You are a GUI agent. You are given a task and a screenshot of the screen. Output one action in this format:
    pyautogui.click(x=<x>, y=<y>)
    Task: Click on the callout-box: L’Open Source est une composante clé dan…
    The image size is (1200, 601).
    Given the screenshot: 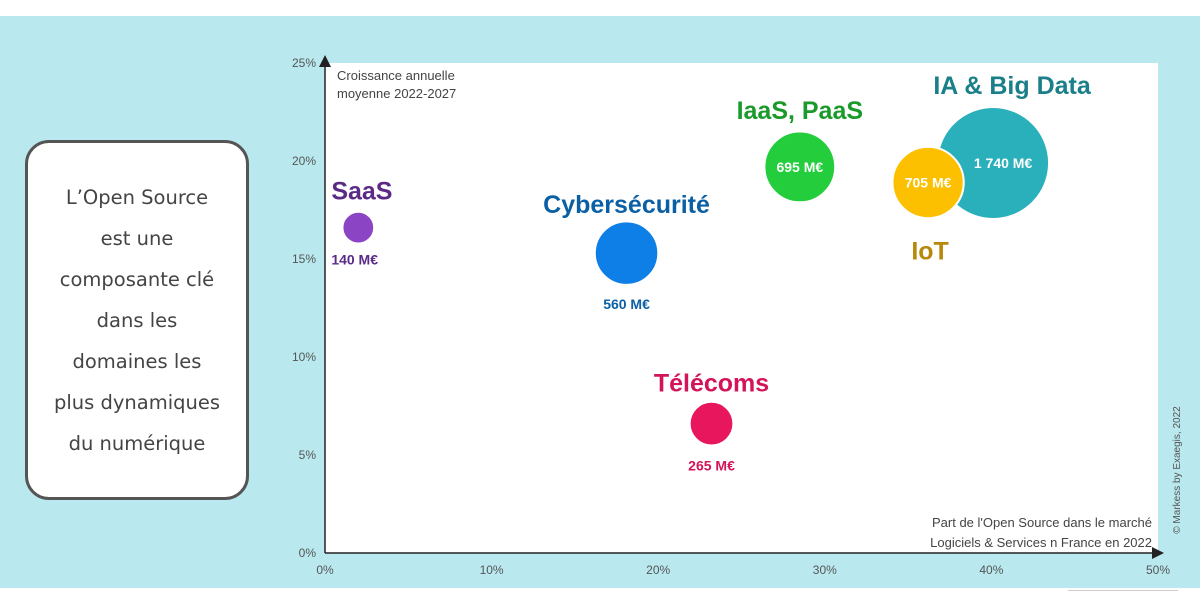 What is the action you would take?
    pyautogui.click(x=137, y=320)
    